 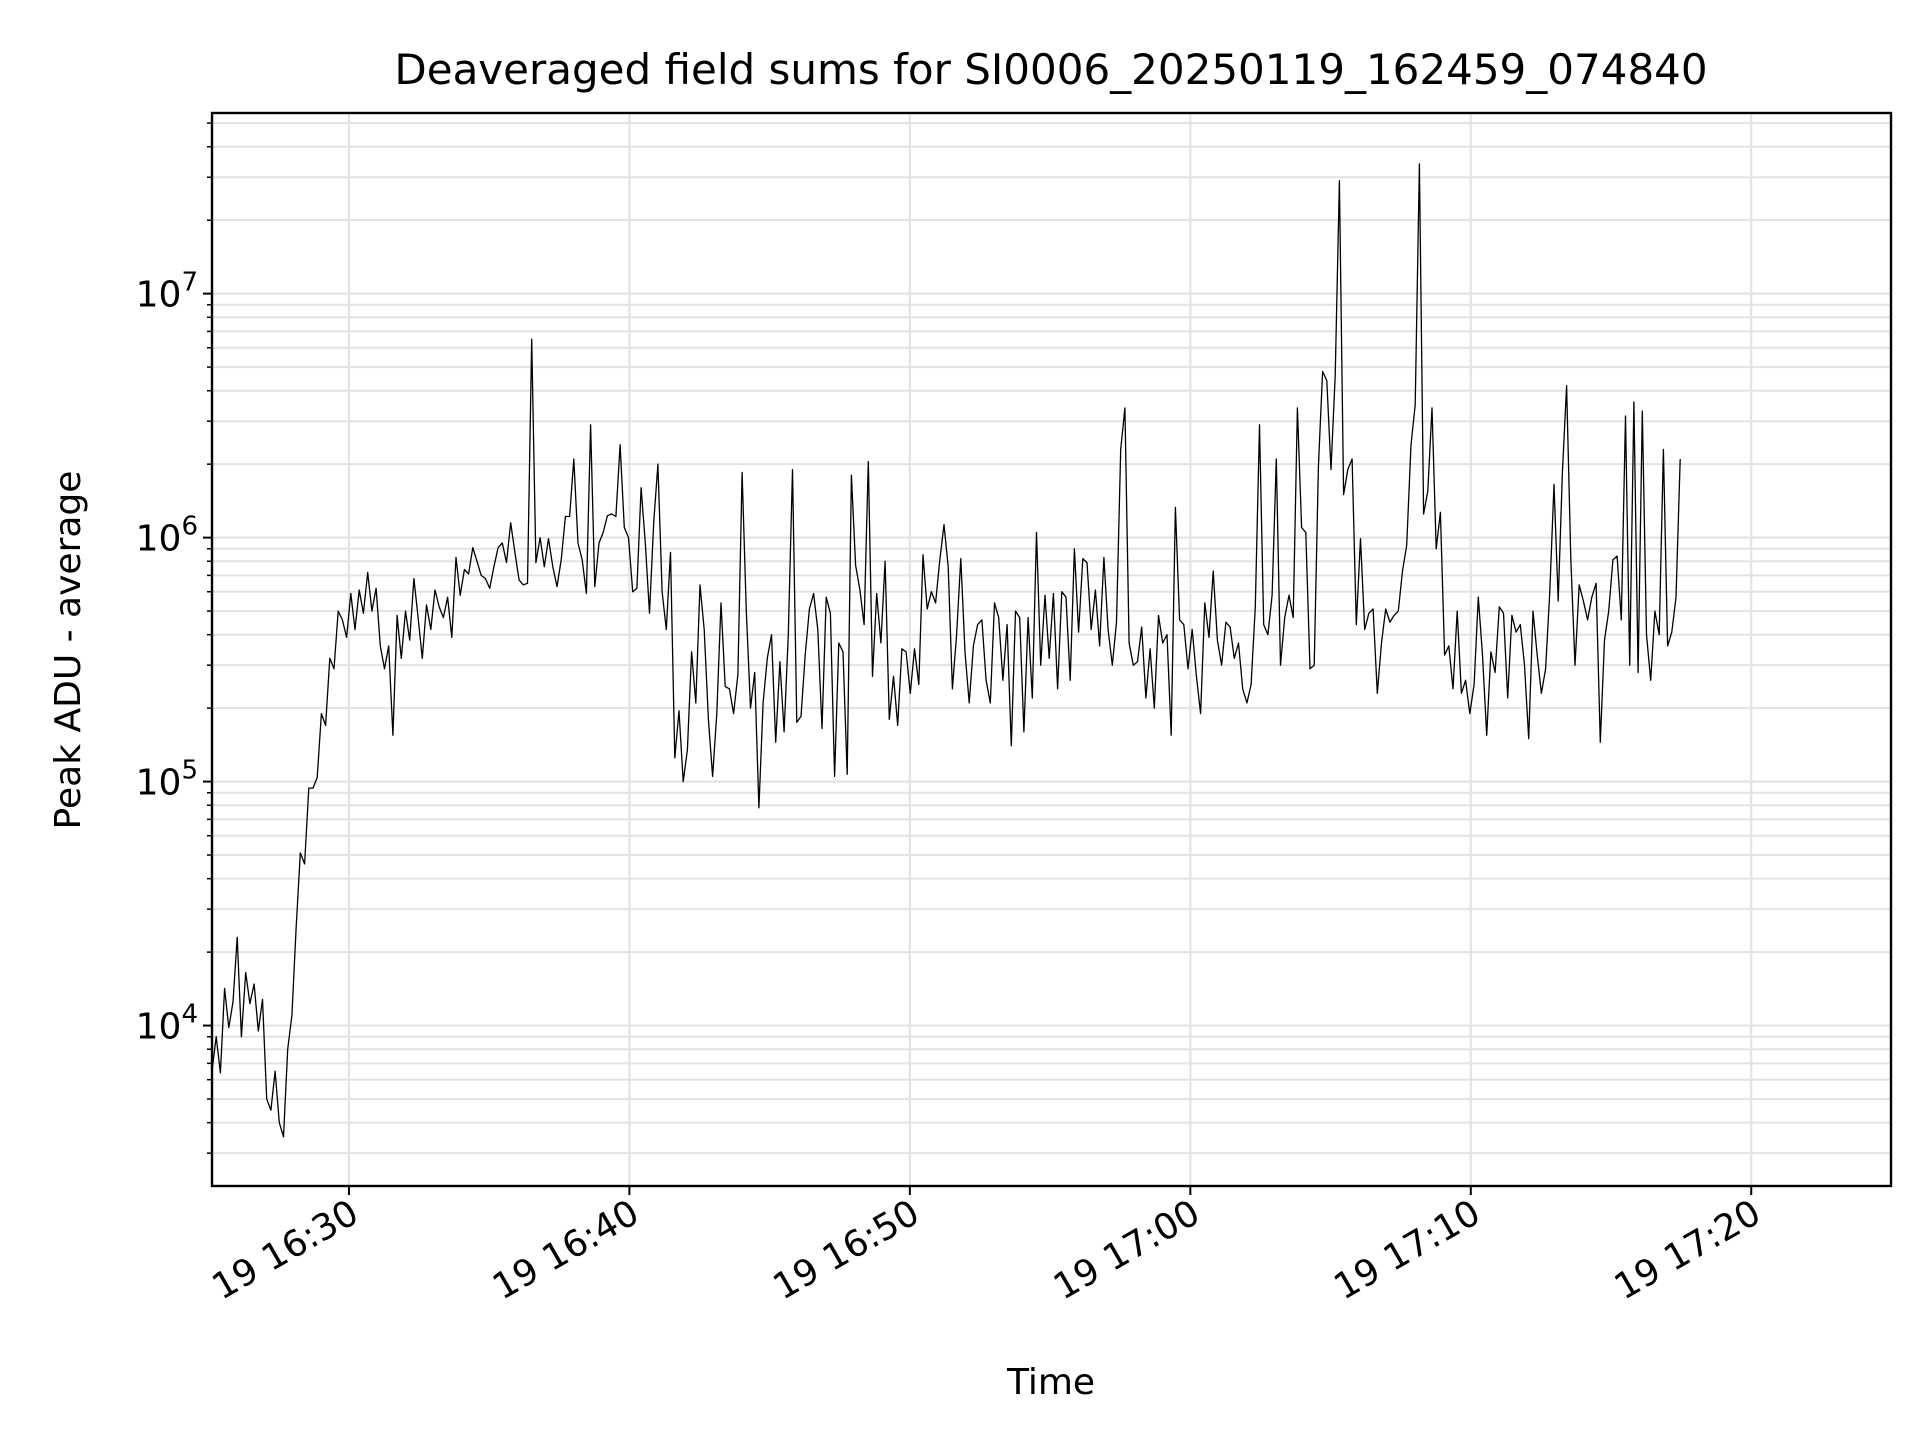 I want to click on x-axis-label: Time, so click(x=1050, y=1382).